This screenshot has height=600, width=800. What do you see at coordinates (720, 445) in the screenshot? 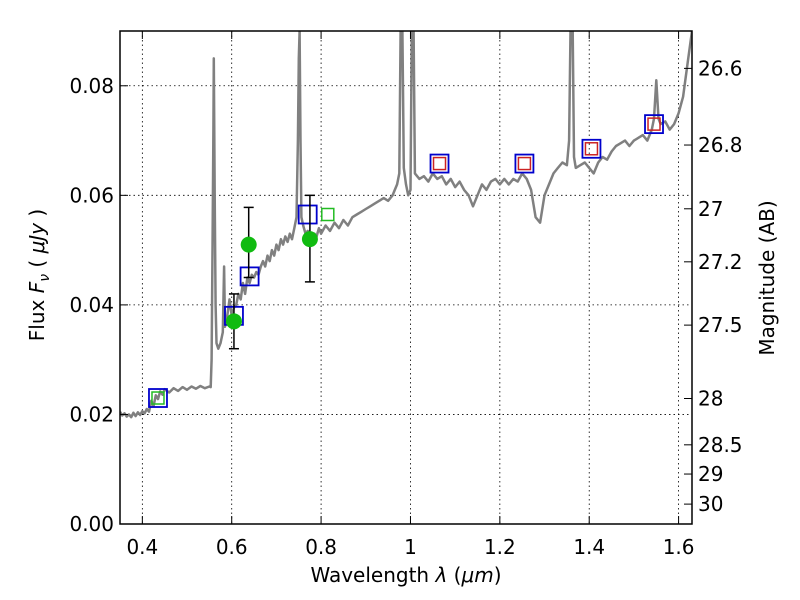
I see `magnitude-tick-label: 28.5` at bounding box center [720, 445].